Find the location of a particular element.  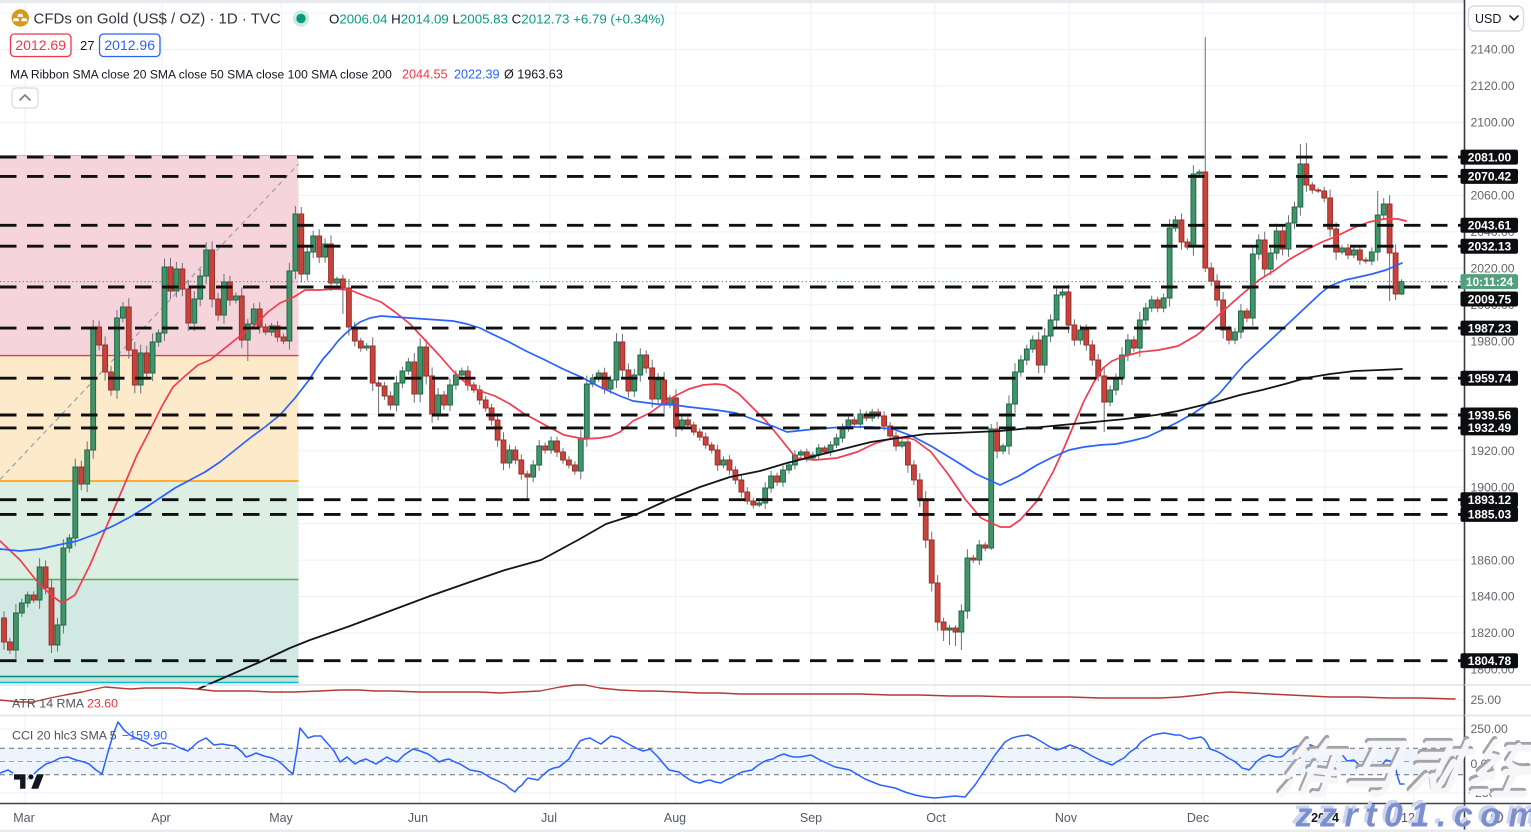

svg-text: Jun is located at coordinates (418, 818).